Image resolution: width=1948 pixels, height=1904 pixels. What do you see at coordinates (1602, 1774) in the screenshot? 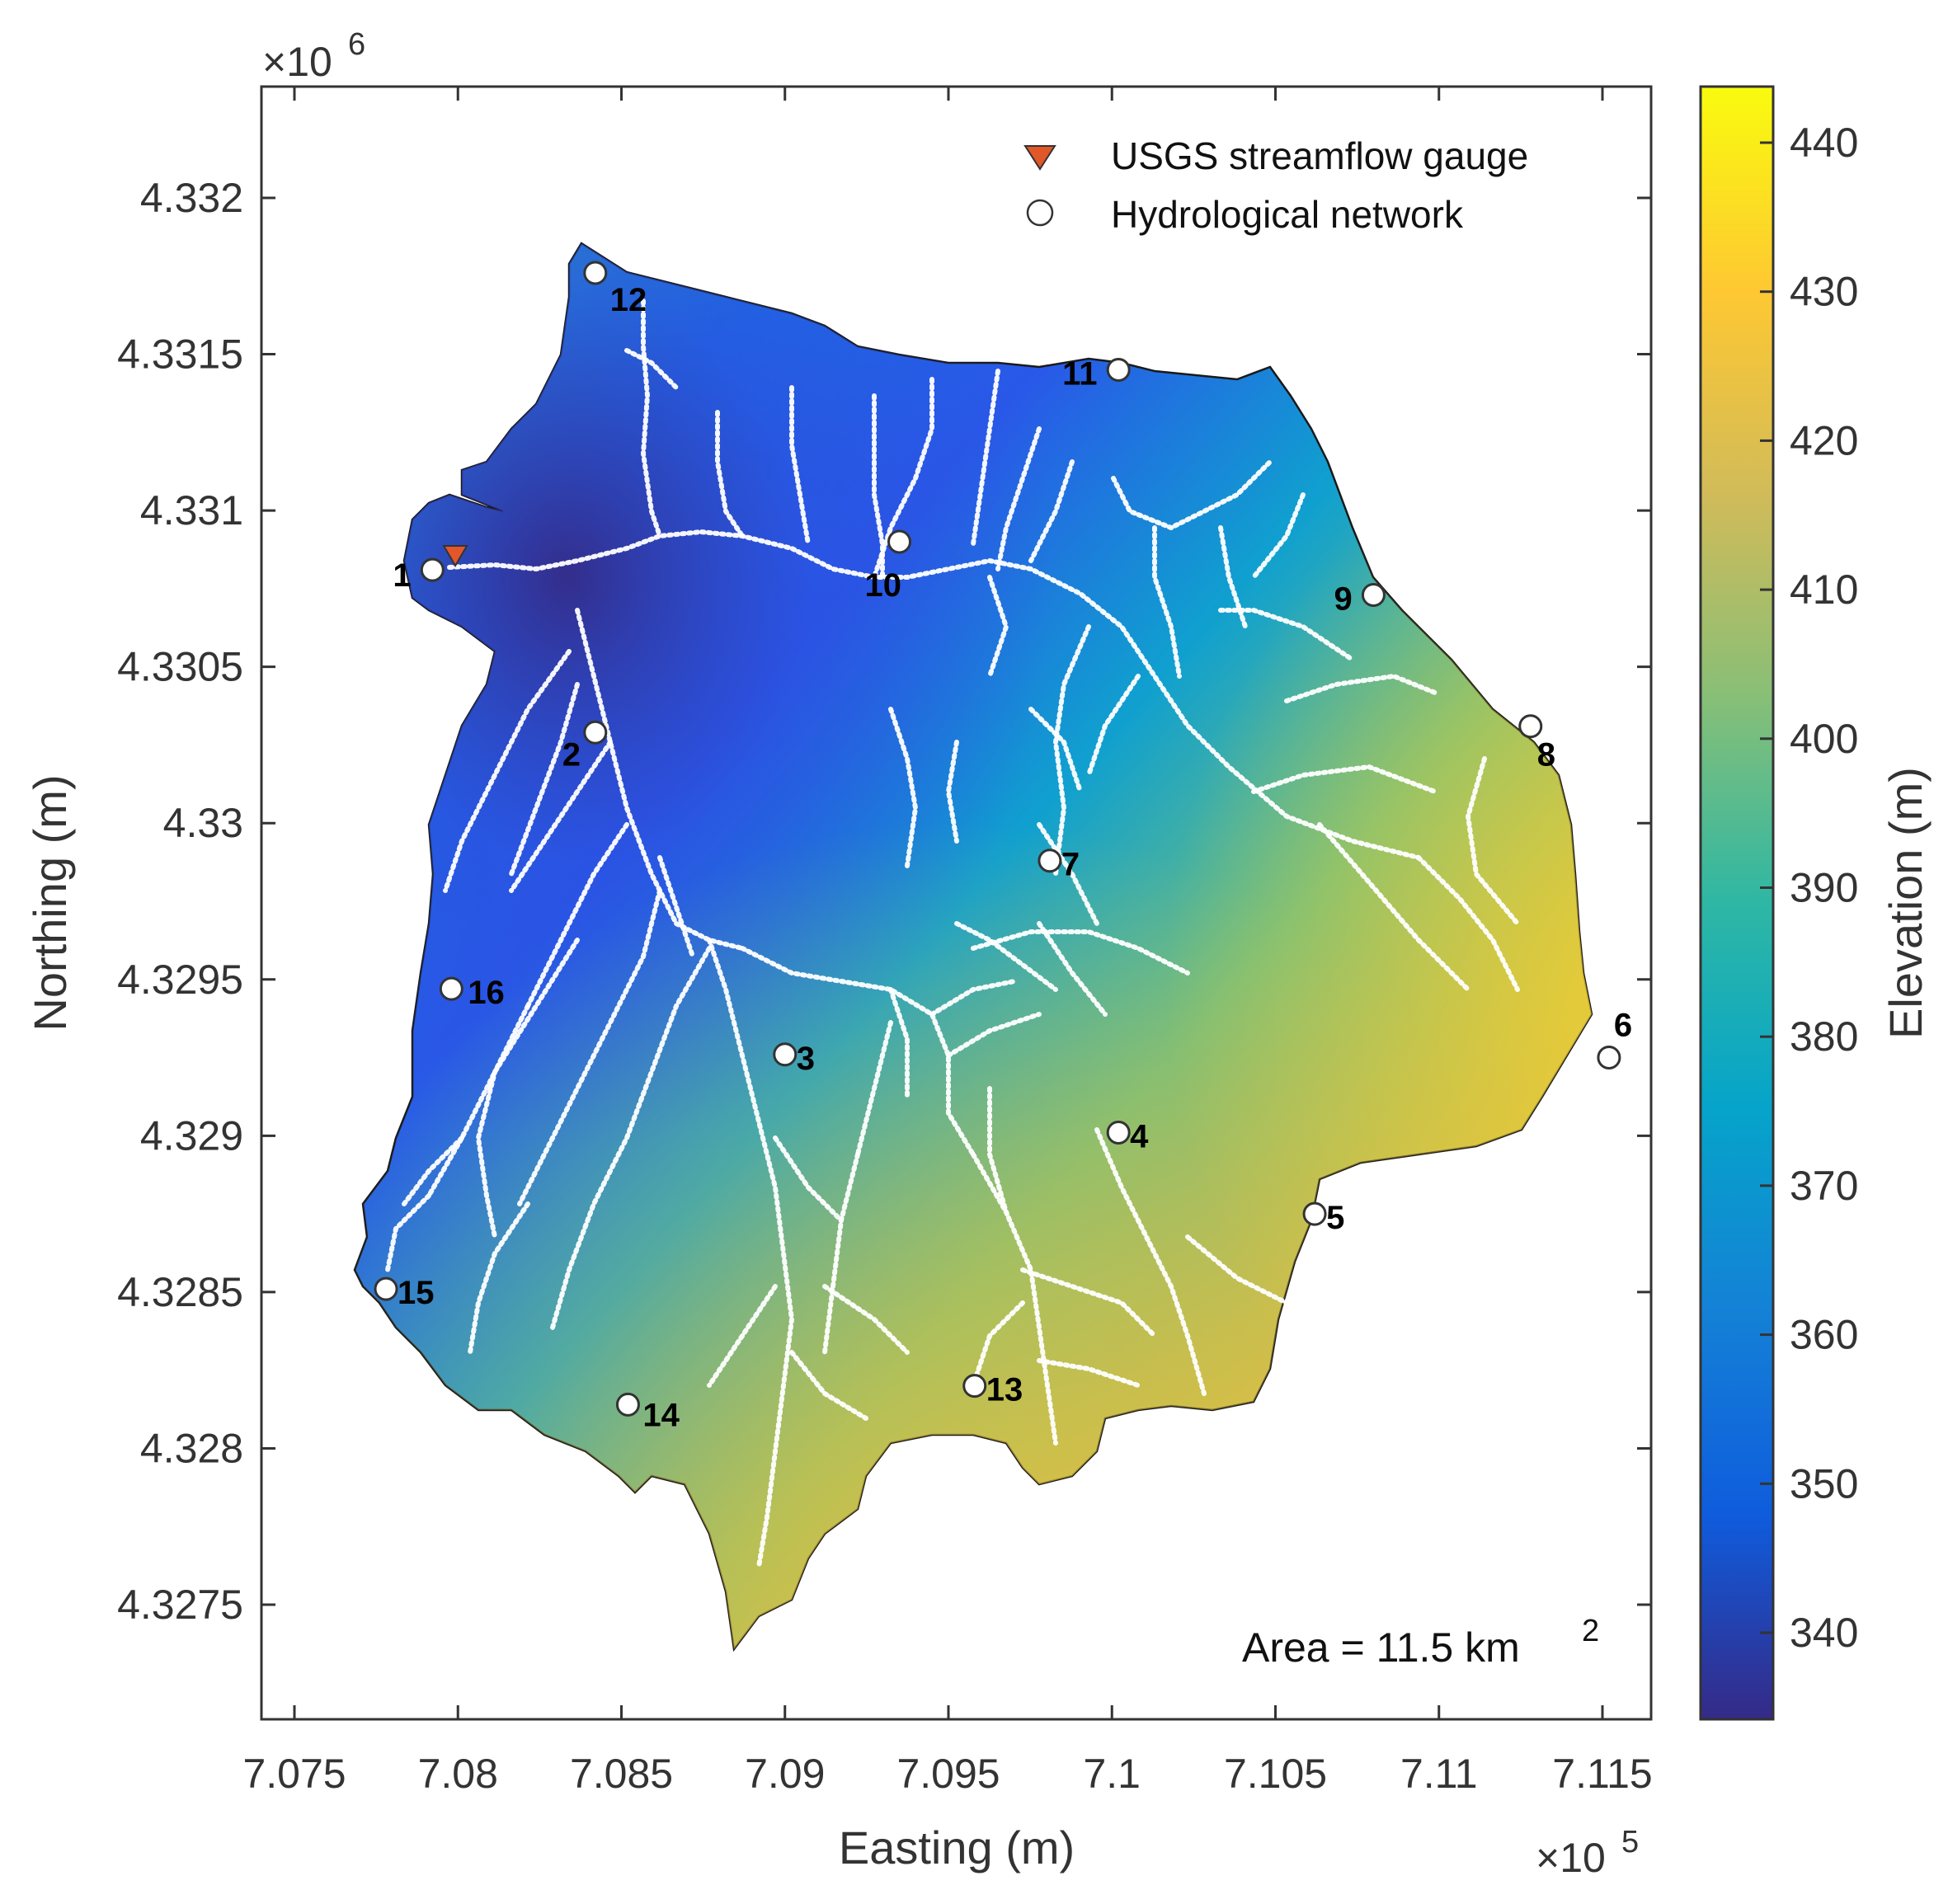
I see `x-tick-label: 7.115` at bounding box center [1602, 1774].